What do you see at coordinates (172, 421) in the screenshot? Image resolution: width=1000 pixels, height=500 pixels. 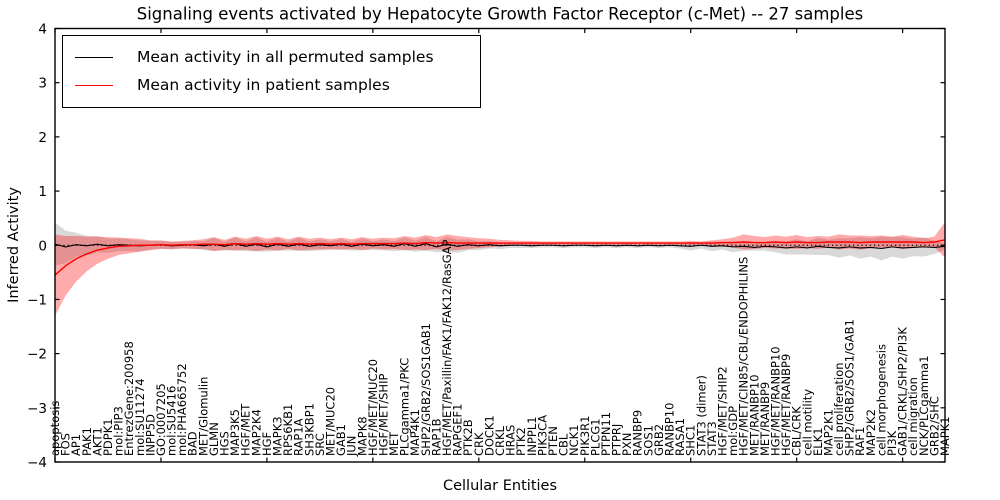 I see `x-tick-label: mol:SU5416` at bounding box center [172, 421].